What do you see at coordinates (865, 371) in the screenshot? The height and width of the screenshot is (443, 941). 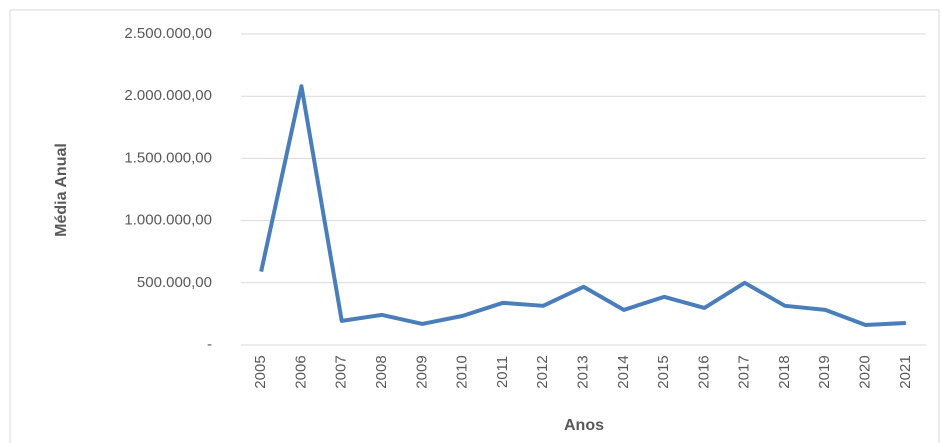 I see `x-tick-label: 2020` at bounding box center [865, 371].